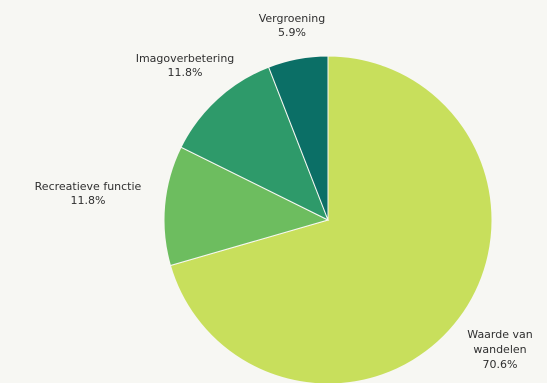 Image resolution: width=547 pixels, height=383 pixels. I want to click on slice-label-imagoverbetering: Imagoverbetering 11.8%, so click(185, 65).